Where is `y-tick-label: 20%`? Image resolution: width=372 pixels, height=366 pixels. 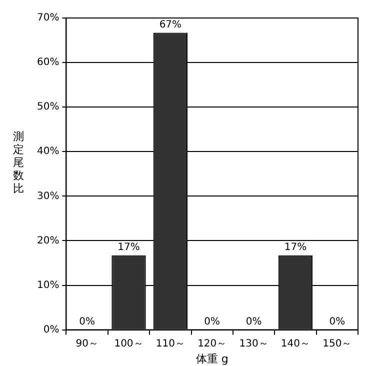 y-tick-label: 20% is located at coordinates (48, 240).